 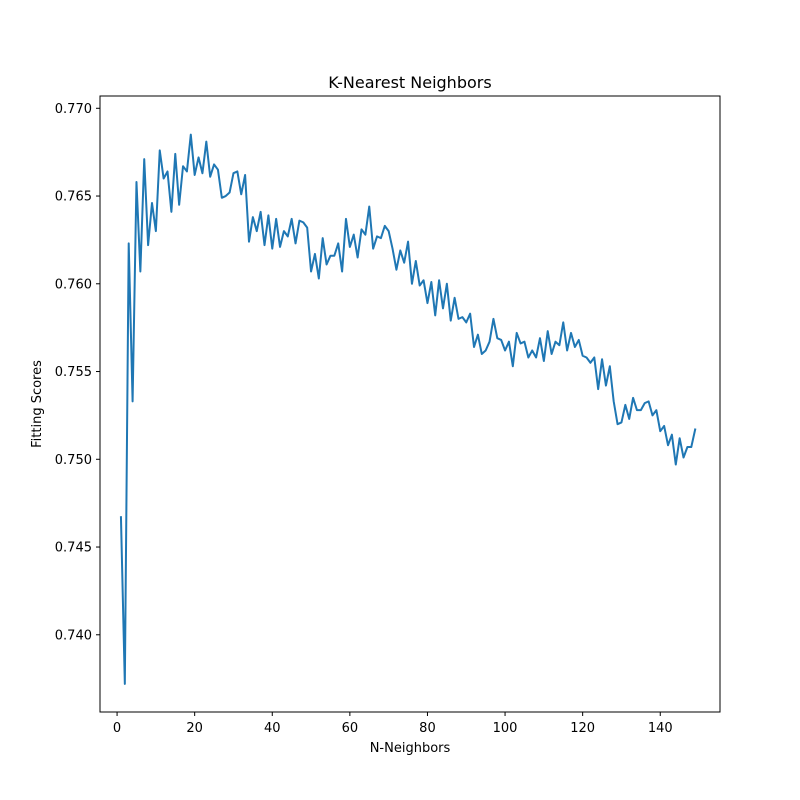 What do you see at coordinates (410, 748) in the screenshot?
I see `x-axis-label: N-Neighbors` at bounding box center [410, 748].